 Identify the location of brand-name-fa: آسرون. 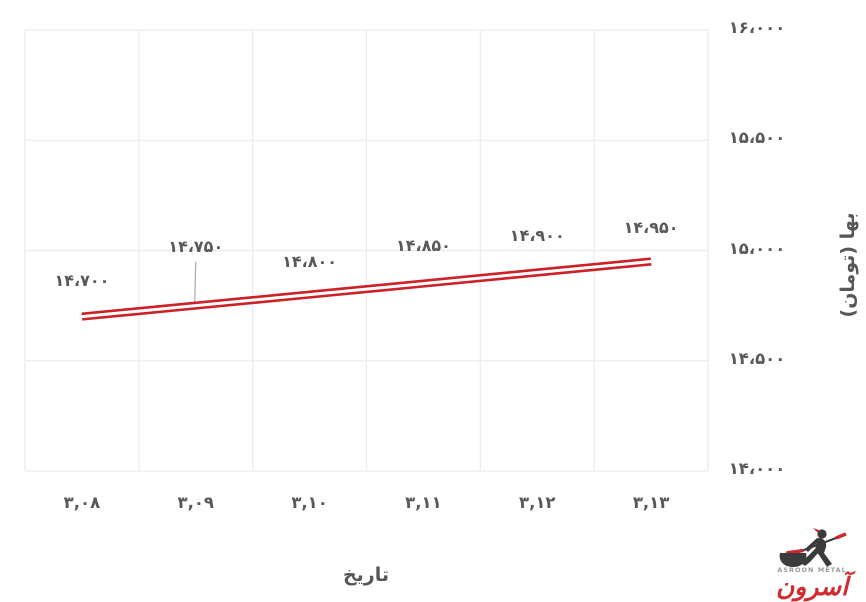
(812, 586).